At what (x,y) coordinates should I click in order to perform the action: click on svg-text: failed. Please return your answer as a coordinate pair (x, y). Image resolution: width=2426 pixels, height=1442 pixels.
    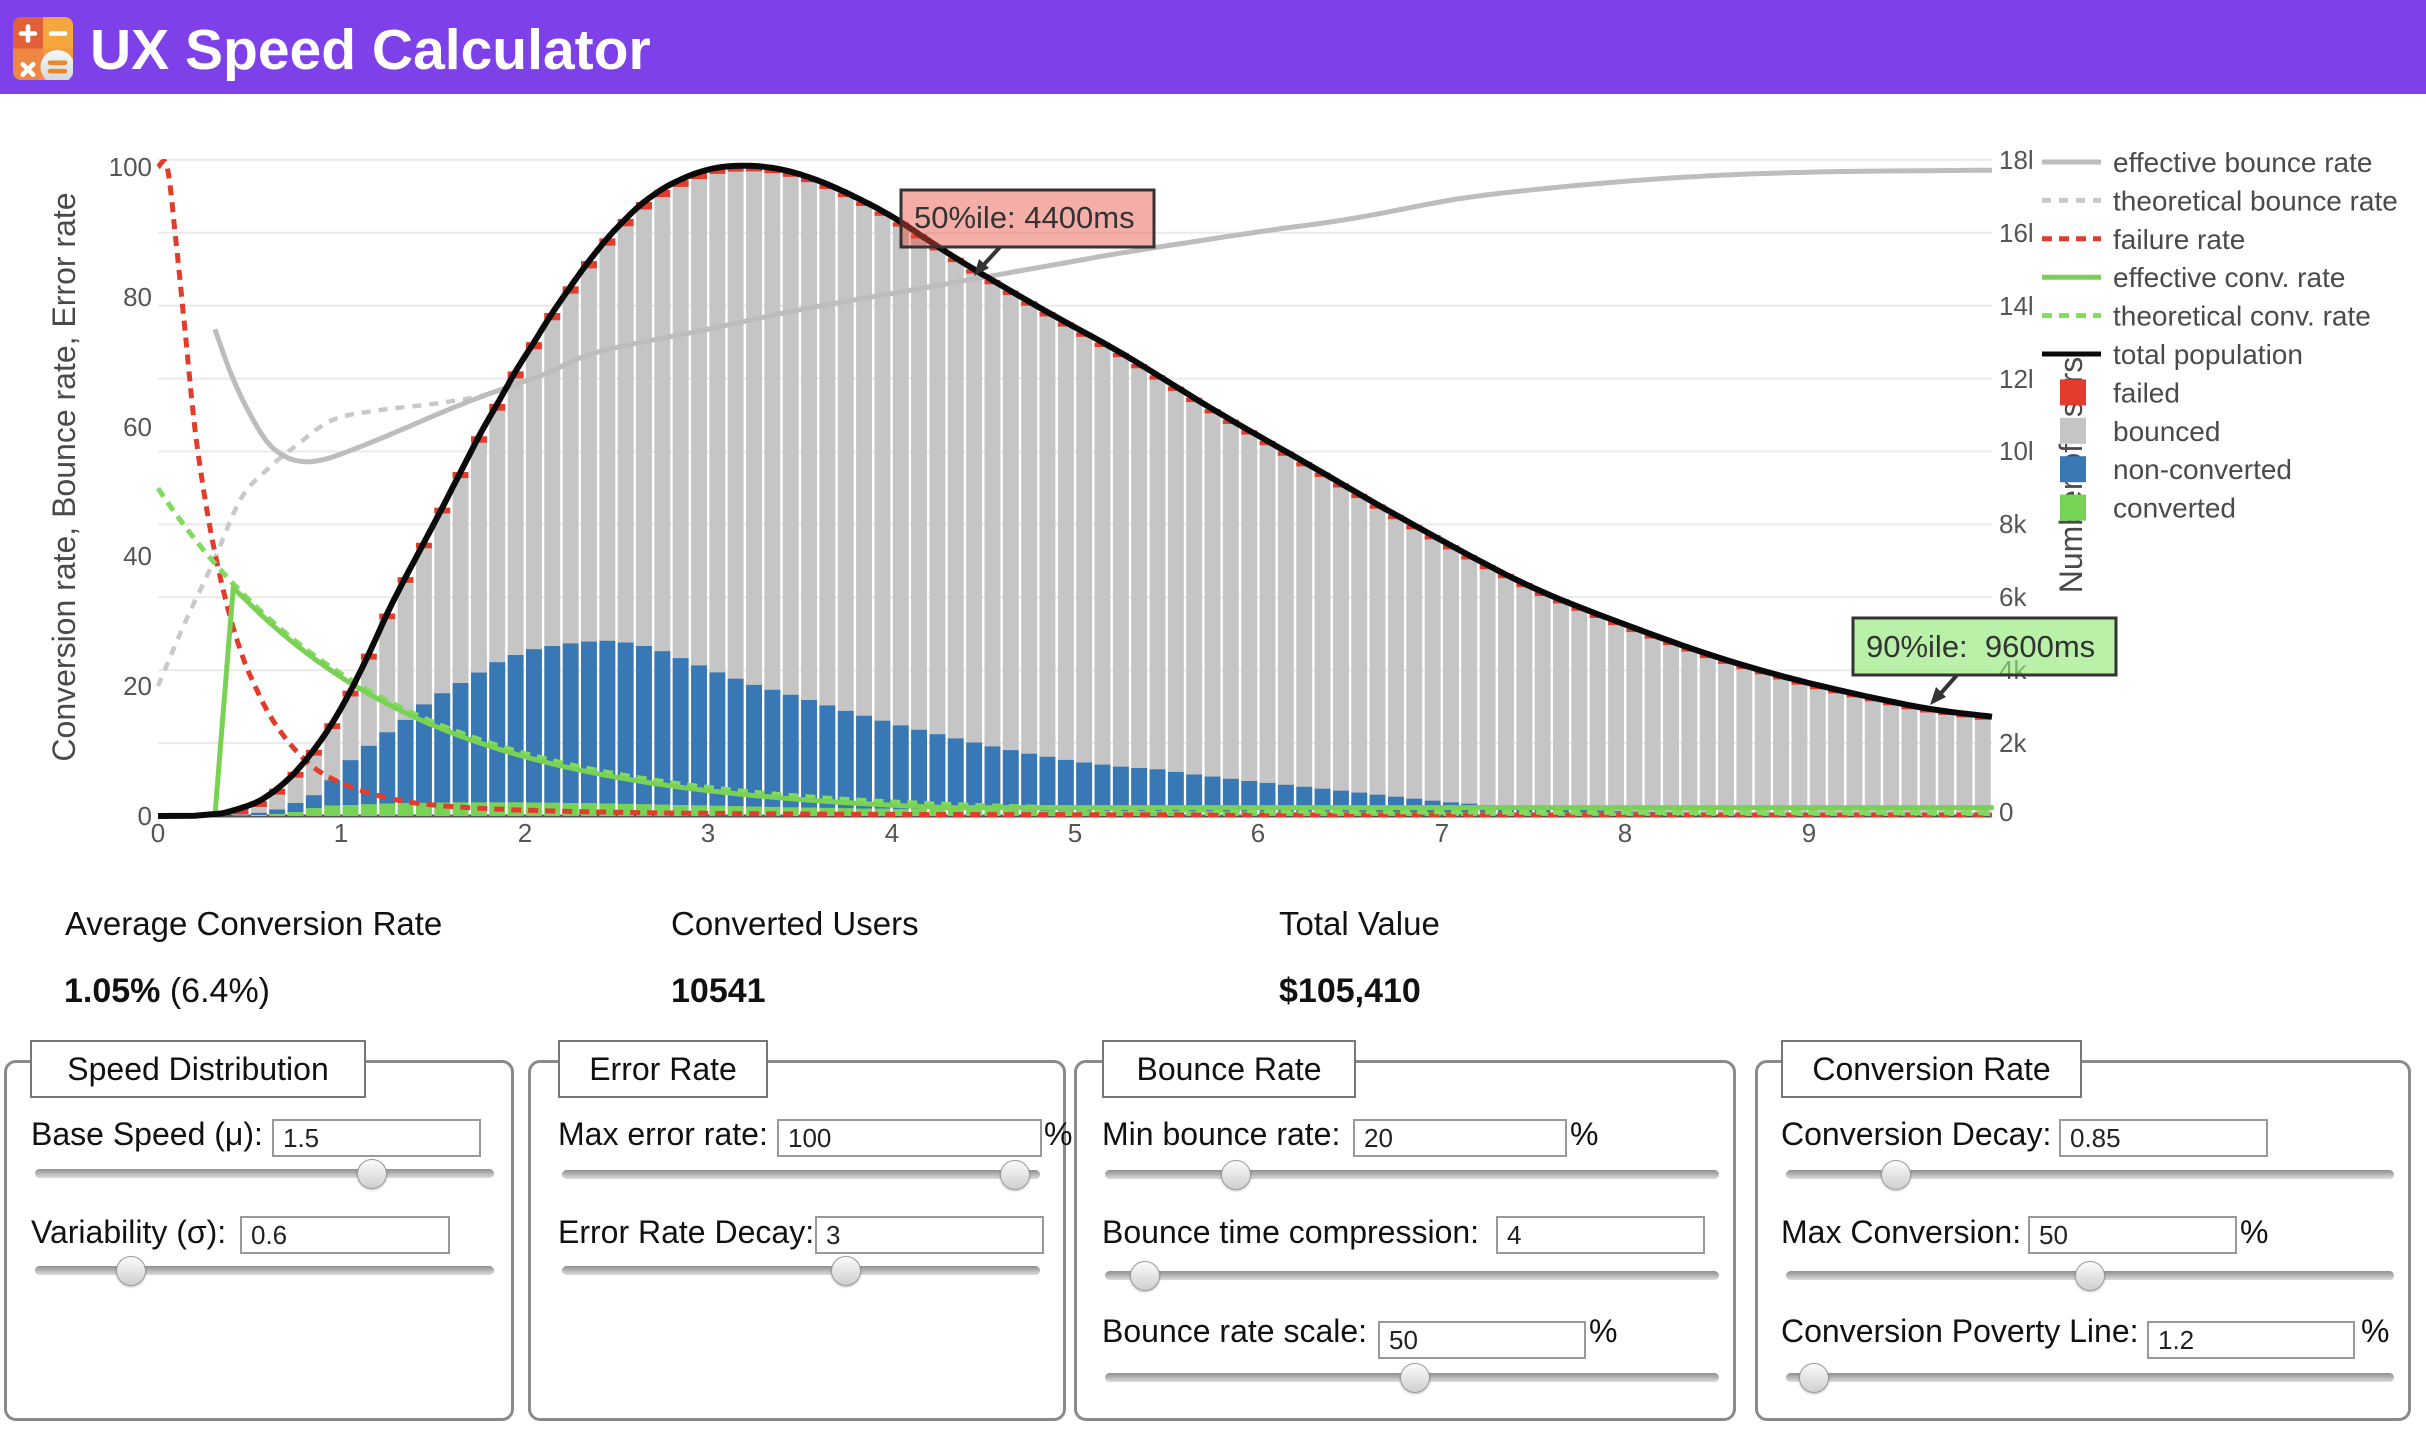
    Looking at the image, I should click on (2146, 392).